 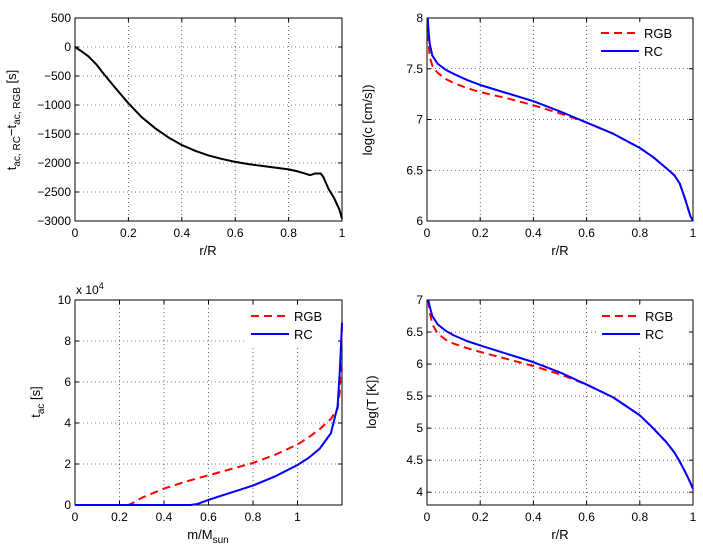 I want to click on y-tick-label: 2, so click(x=67, y=464).